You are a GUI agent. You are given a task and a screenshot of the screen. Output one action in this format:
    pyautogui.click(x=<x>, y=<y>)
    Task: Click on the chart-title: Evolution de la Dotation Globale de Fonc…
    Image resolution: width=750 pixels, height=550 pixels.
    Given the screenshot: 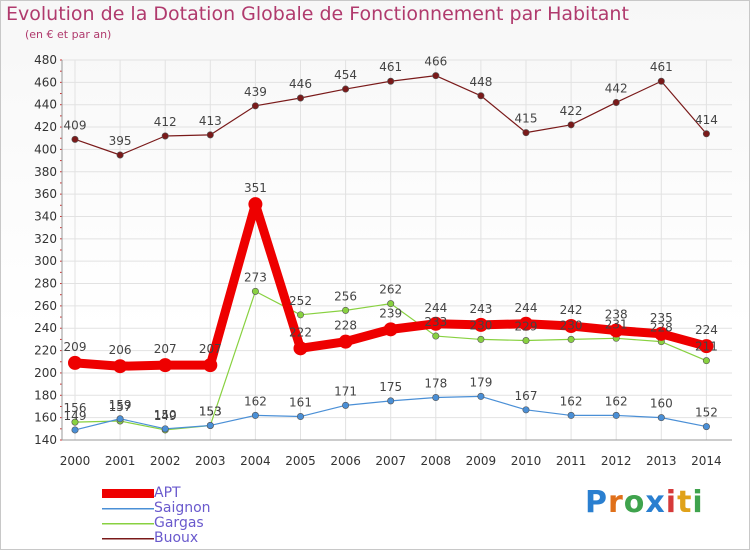 What is the action you would take?
    pyautogui.click(x=317, y=14)
    